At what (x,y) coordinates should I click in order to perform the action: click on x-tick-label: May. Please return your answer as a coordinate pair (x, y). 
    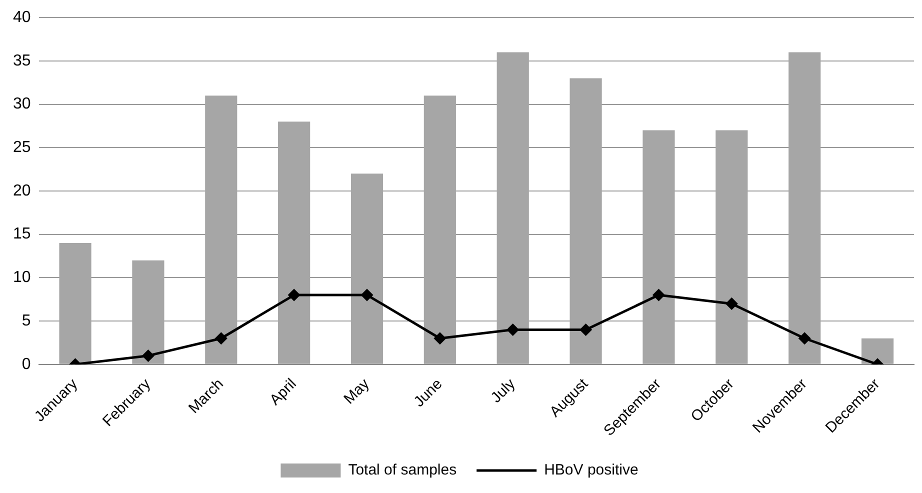
    Looking at the image, I should click on (357, 391).